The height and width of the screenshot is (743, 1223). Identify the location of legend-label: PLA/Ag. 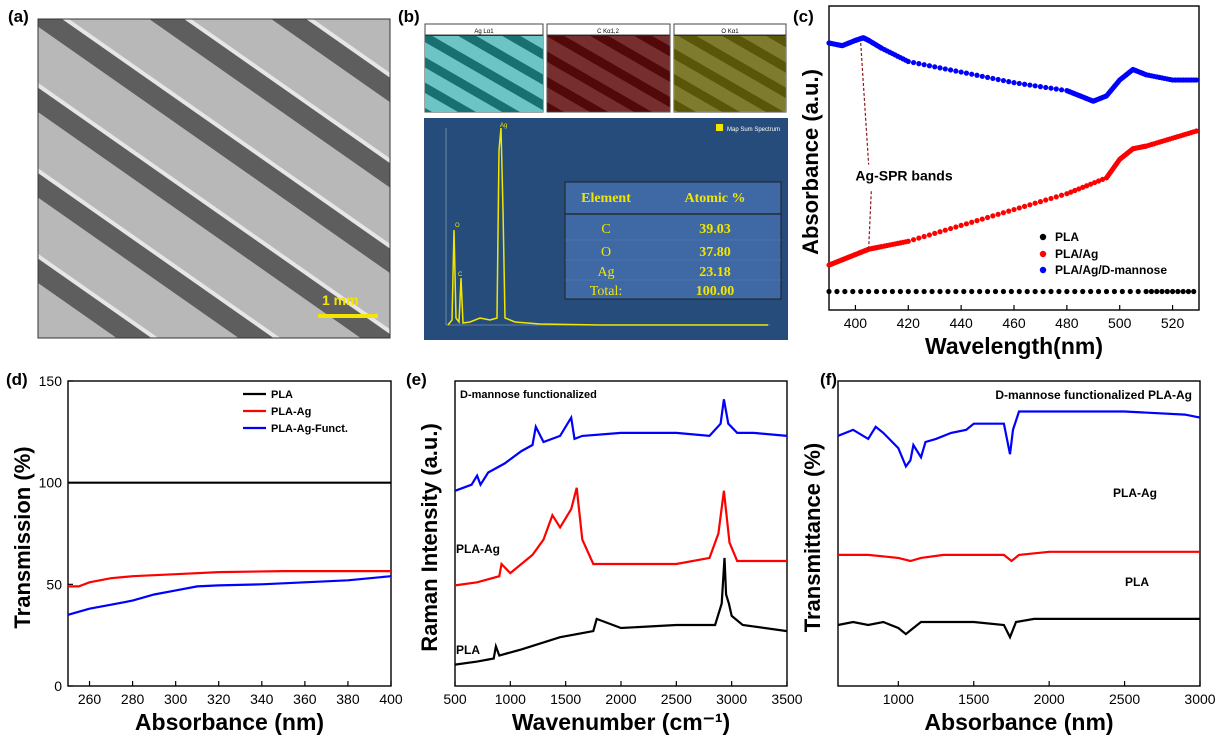
(1076, 254).